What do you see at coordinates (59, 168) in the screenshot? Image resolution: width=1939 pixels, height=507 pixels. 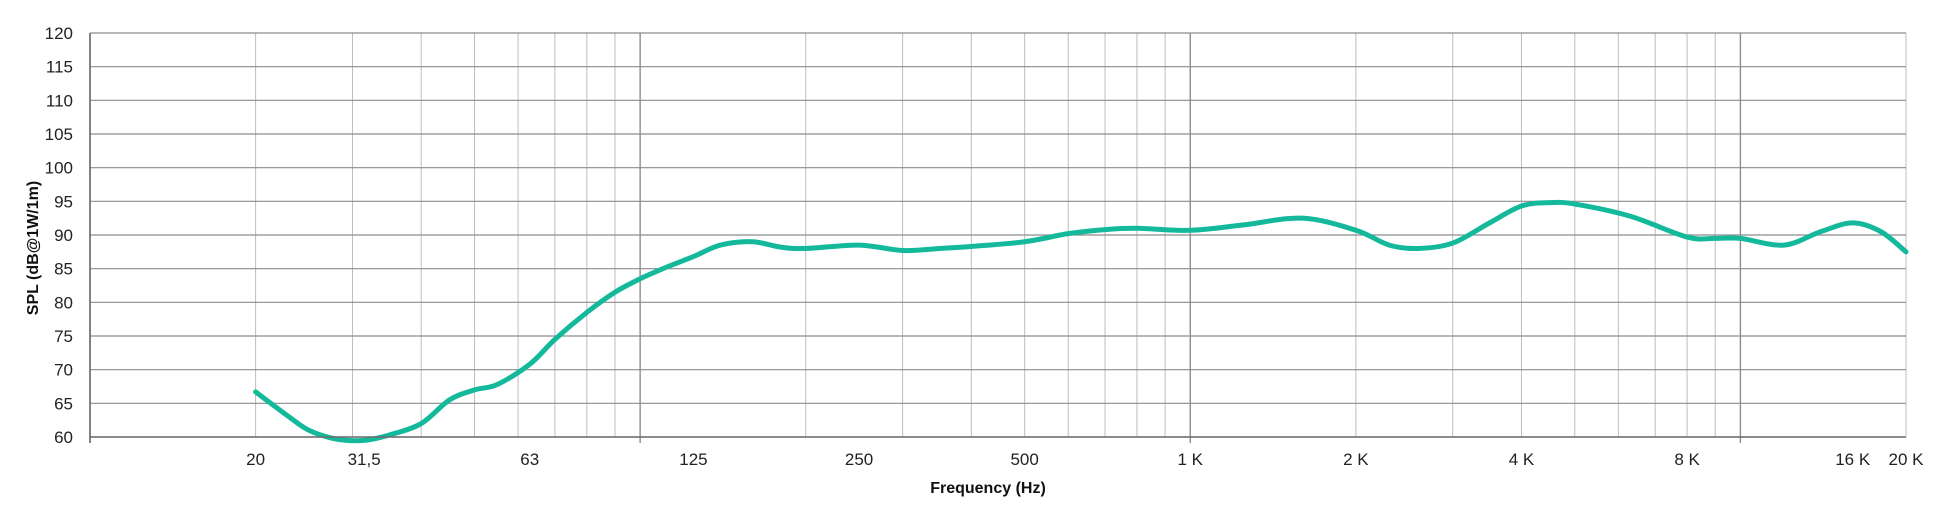 I see `y-tick-label: 100` at bounding box center [59, 168].